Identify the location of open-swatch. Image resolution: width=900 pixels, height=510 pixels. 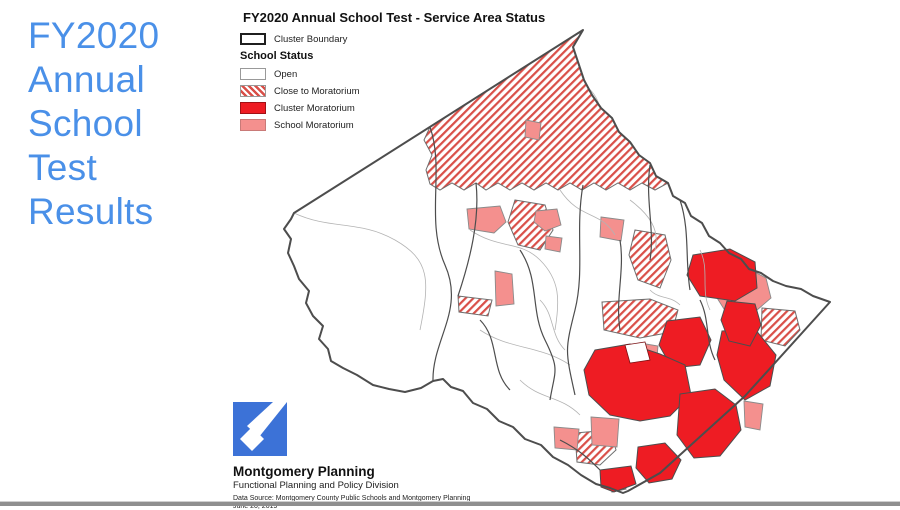
(253, 74).